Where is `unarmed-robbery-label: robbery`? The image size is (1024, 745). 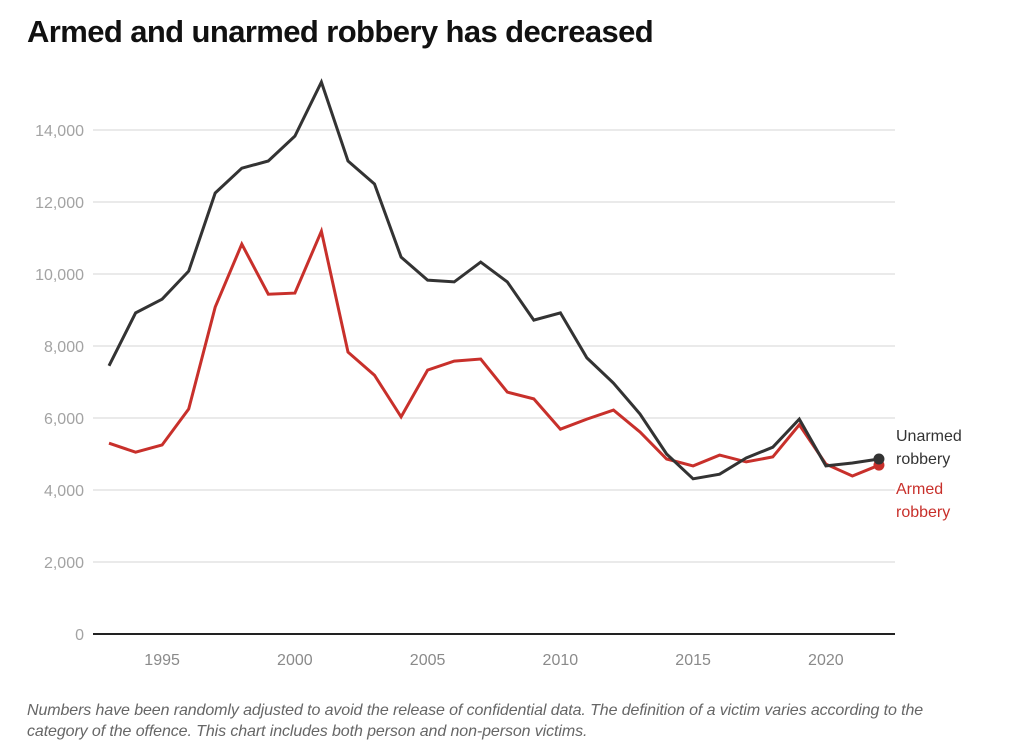 unarmed-robbery-label: robbery is located at coordinates (923, 459).